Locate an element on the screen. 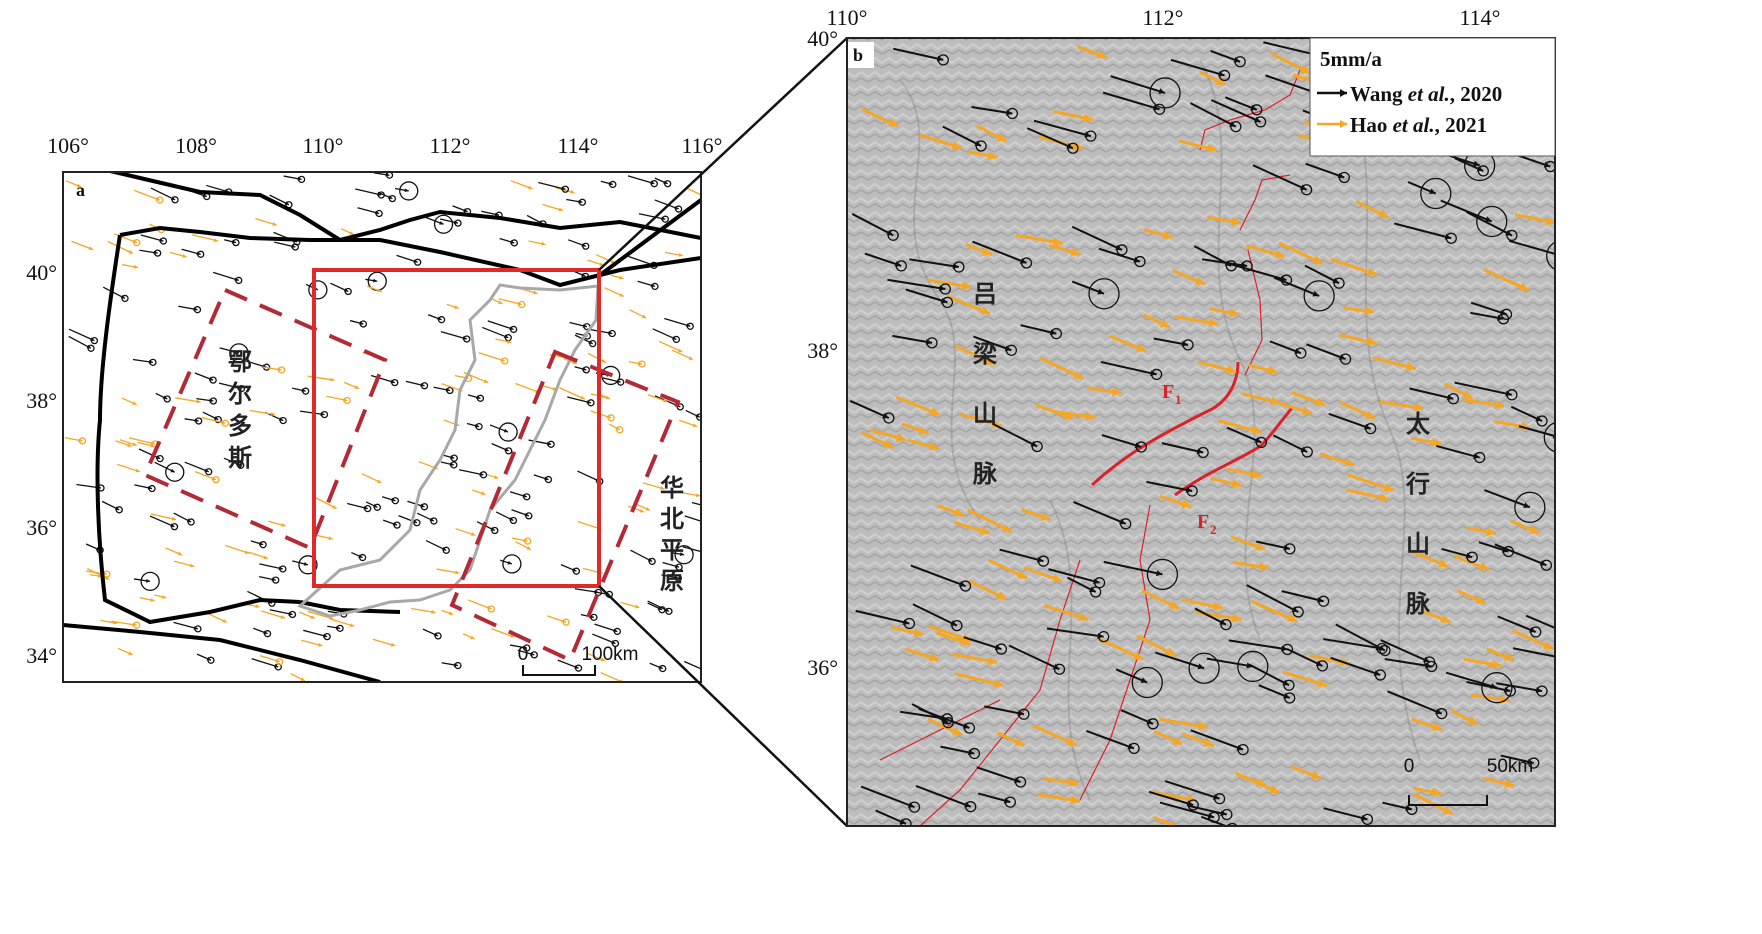 The width and height of the screenshot is (1762, 934). lat-tick: 38° is located at coordinates (41, 400).